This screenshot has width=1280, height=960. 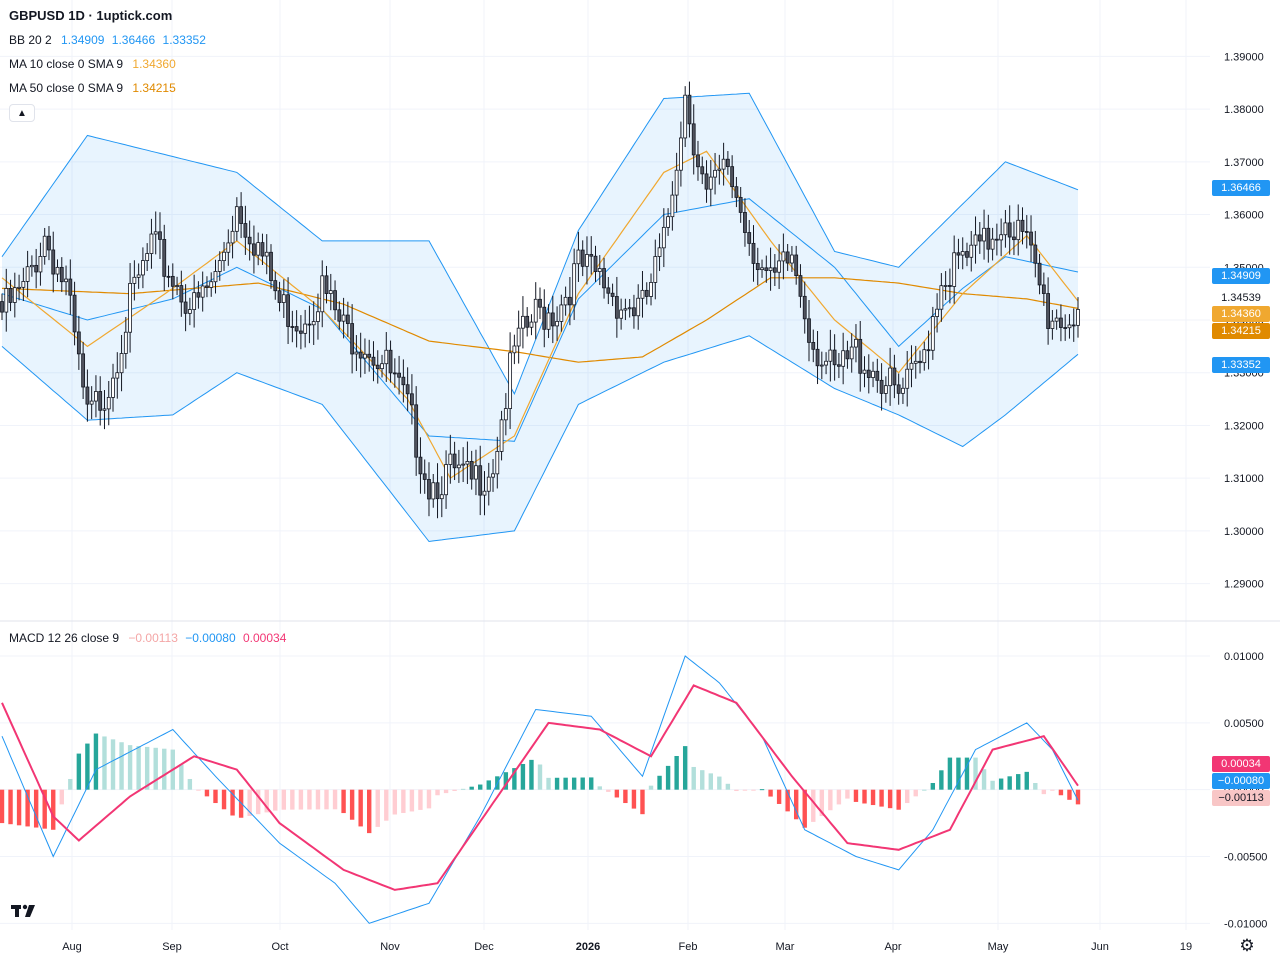 What do you see at coordinates (22, 113) in the screenshot?
I see `collapse-legend-button: ▲` at bounding box center [22, 113].